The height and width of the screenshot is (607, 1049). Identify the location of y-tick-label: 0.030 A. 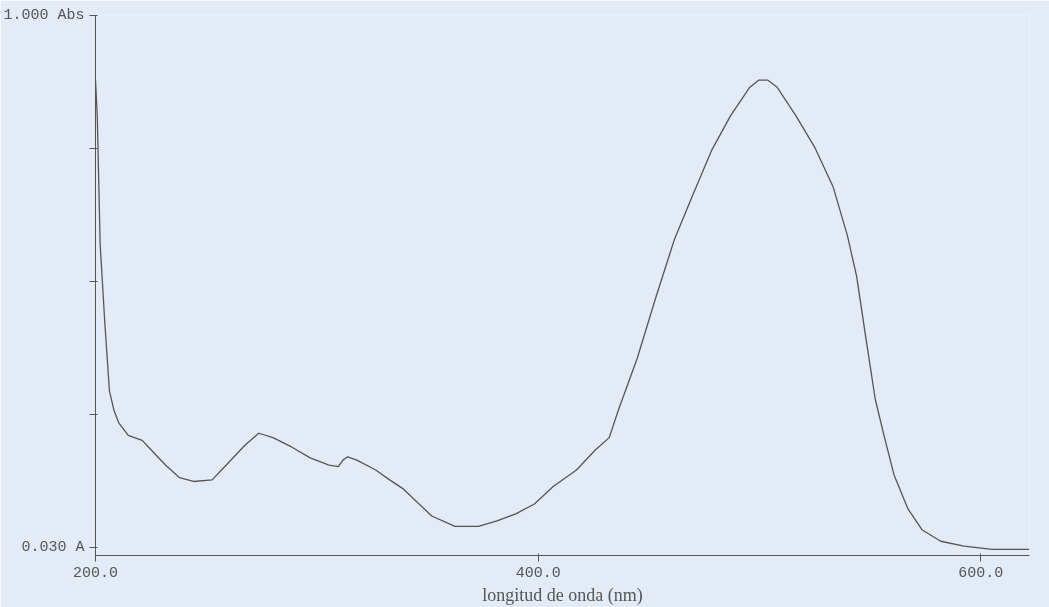
(53, 547).